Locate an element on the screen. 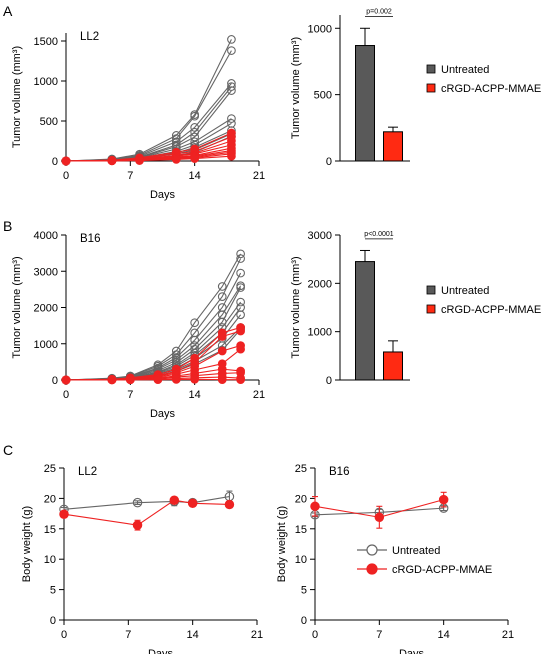  y-tick-label: 20 is located at coordinates (50, 499).